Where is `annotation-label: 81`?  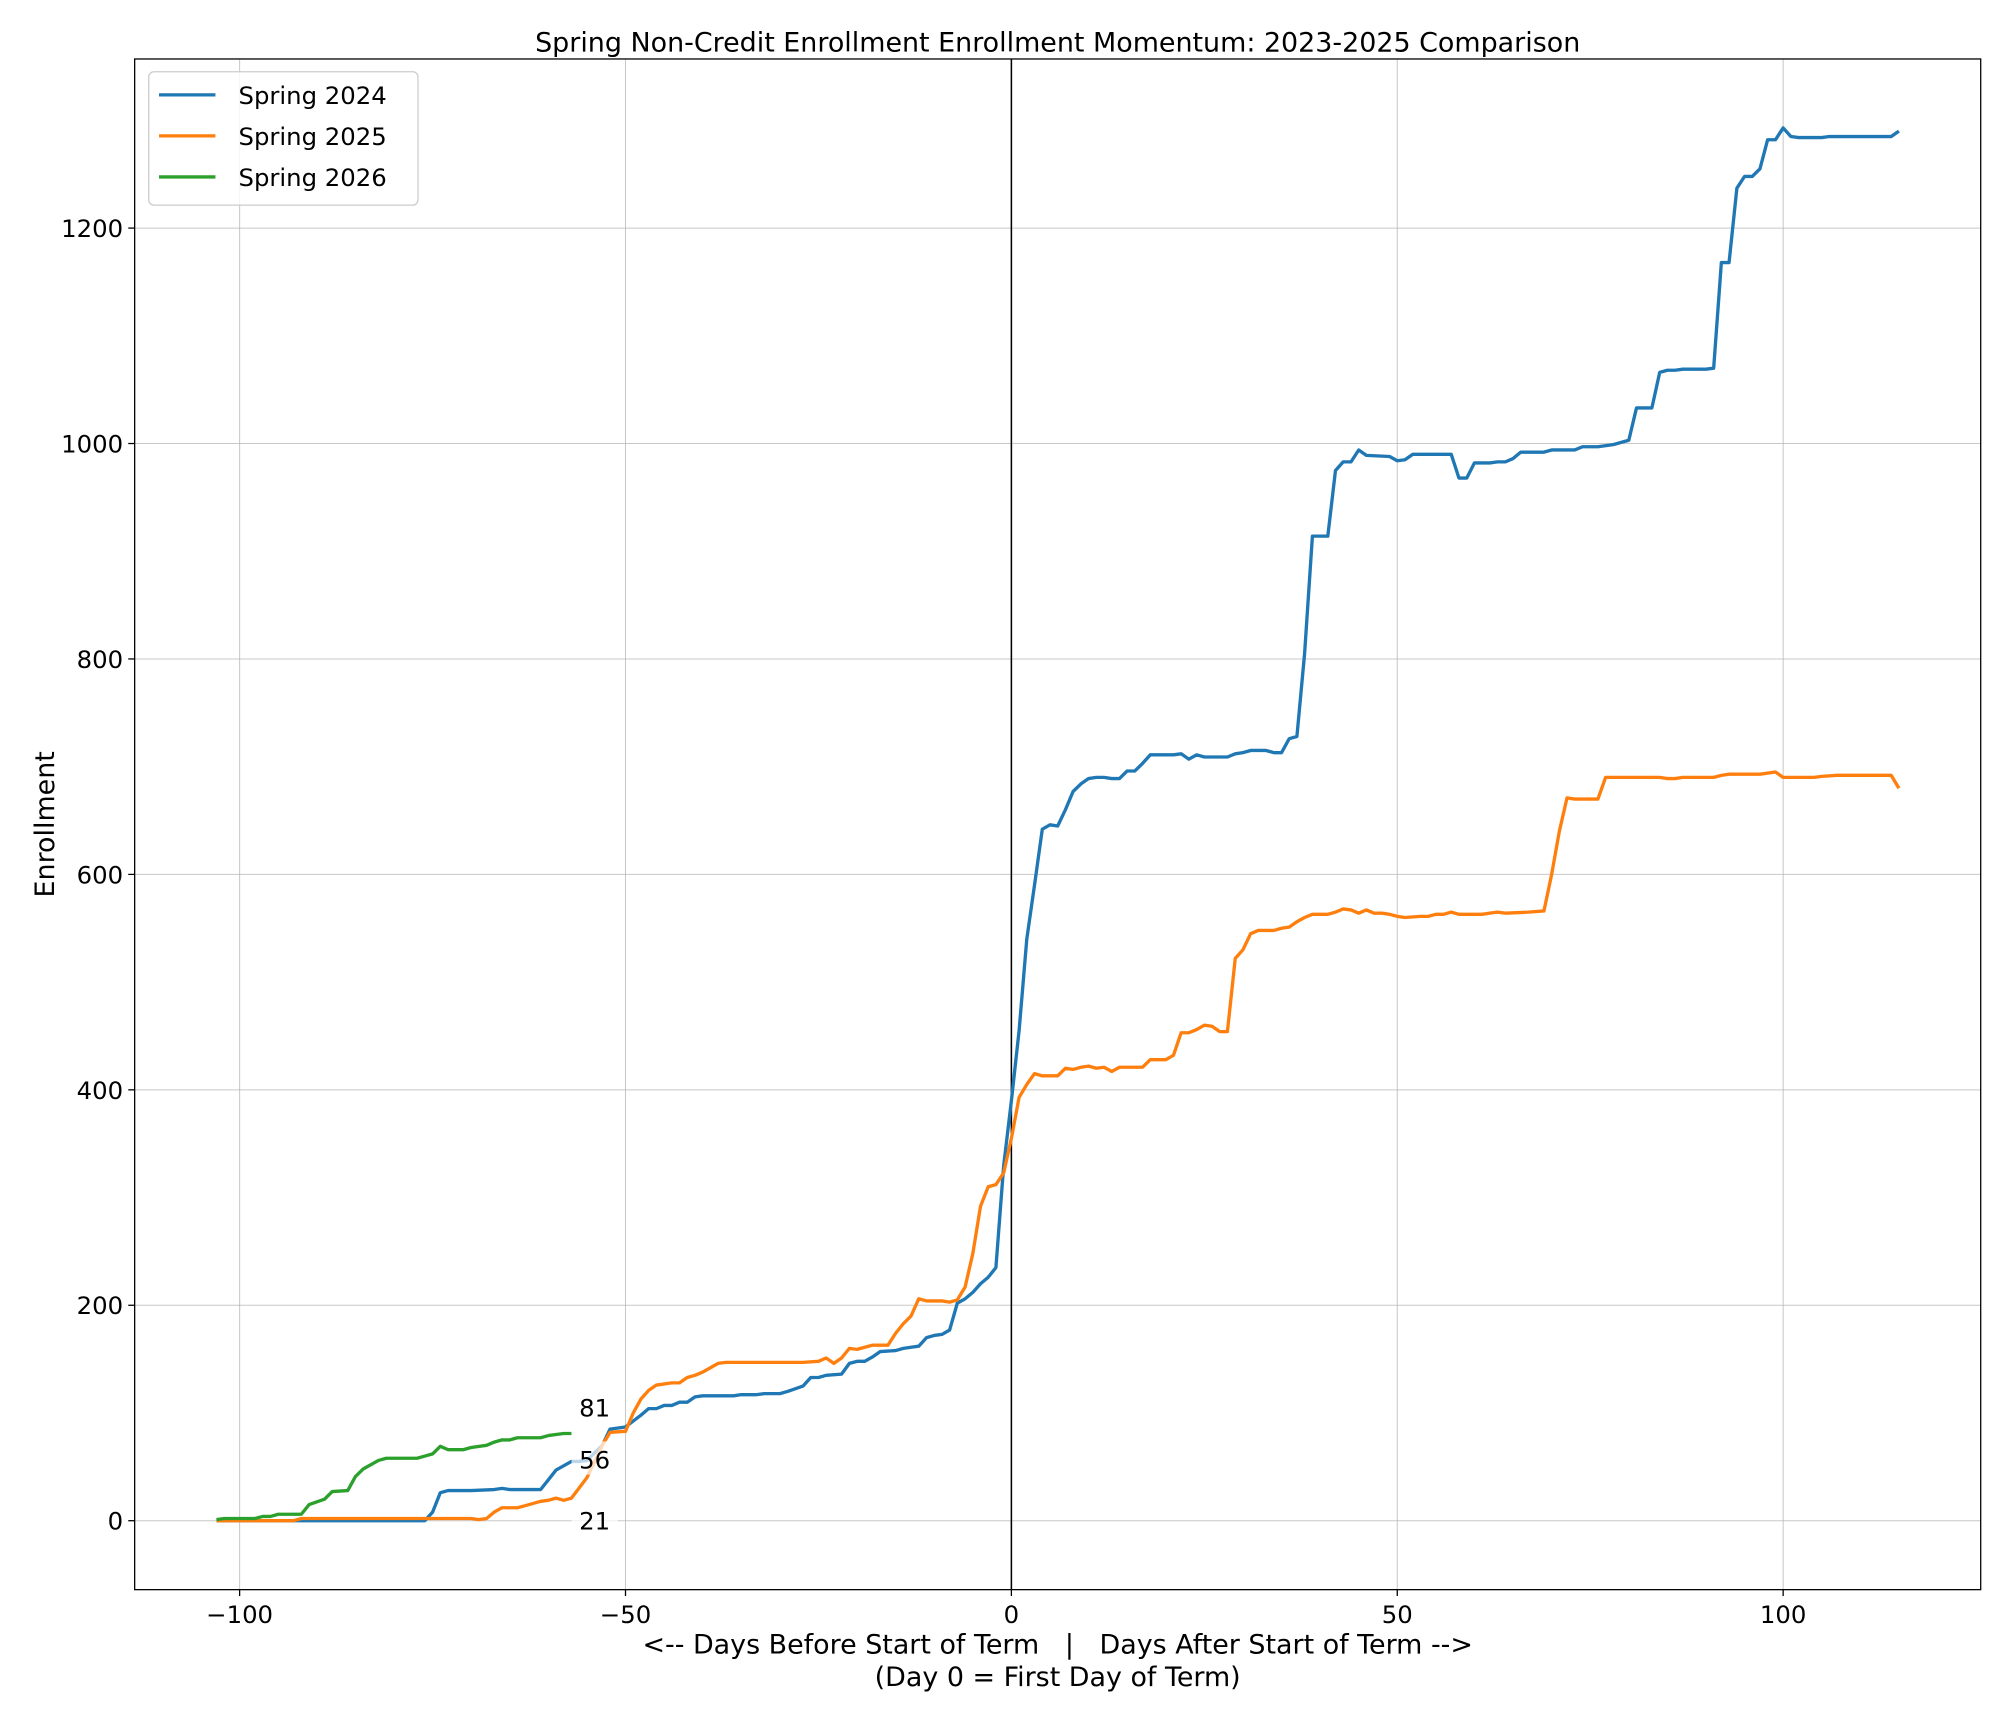
annotation-label: 81 is located at coordinates (594, 1408).